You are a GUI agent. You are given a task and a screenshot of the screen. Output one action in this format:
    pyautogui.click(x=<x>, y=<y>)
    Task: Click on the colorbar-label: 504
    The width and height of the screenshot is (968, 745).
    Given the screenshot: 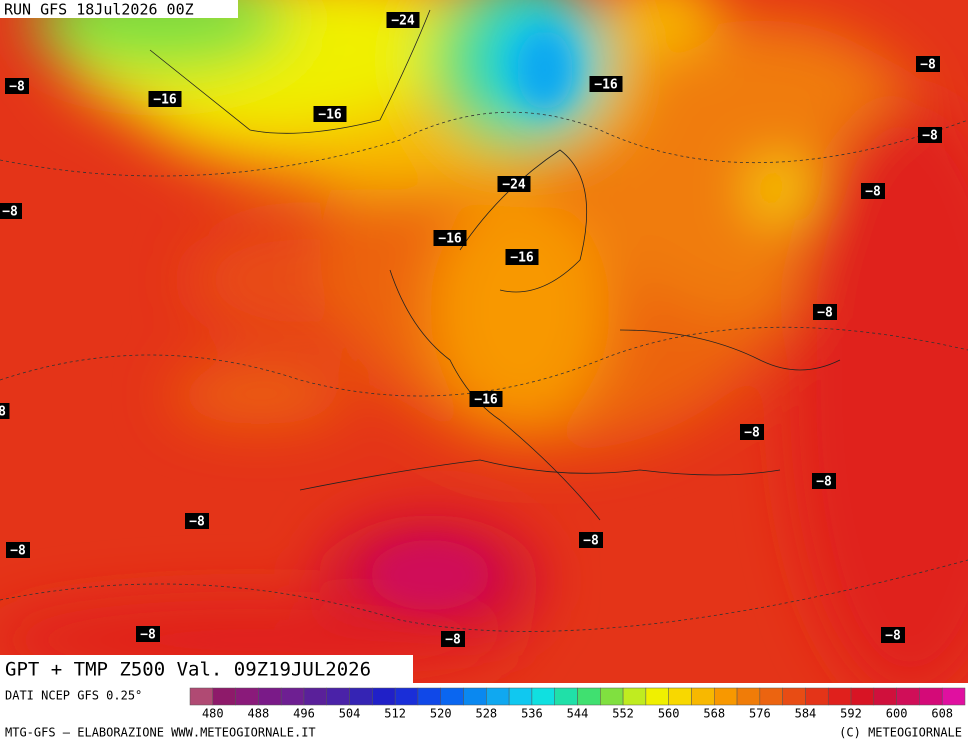 What is the action you would take?
    pyautogui.click(x=350, y=714)
    